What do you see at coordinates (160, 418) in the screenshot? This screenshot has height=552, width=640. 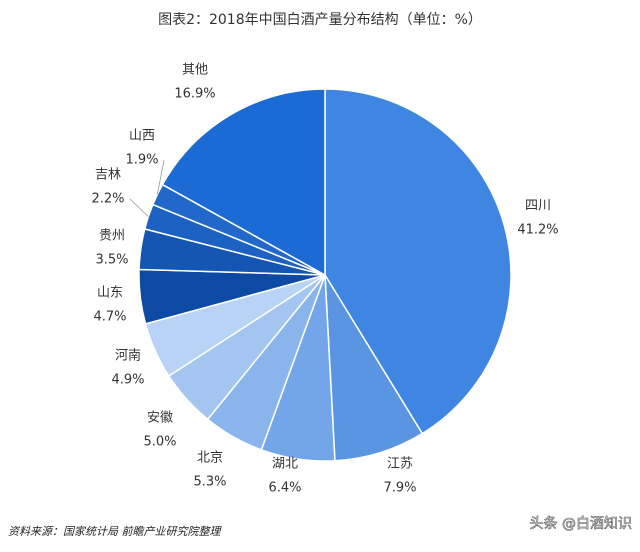 I see `slice-name: 安徽` at bounding box center [160, 418].